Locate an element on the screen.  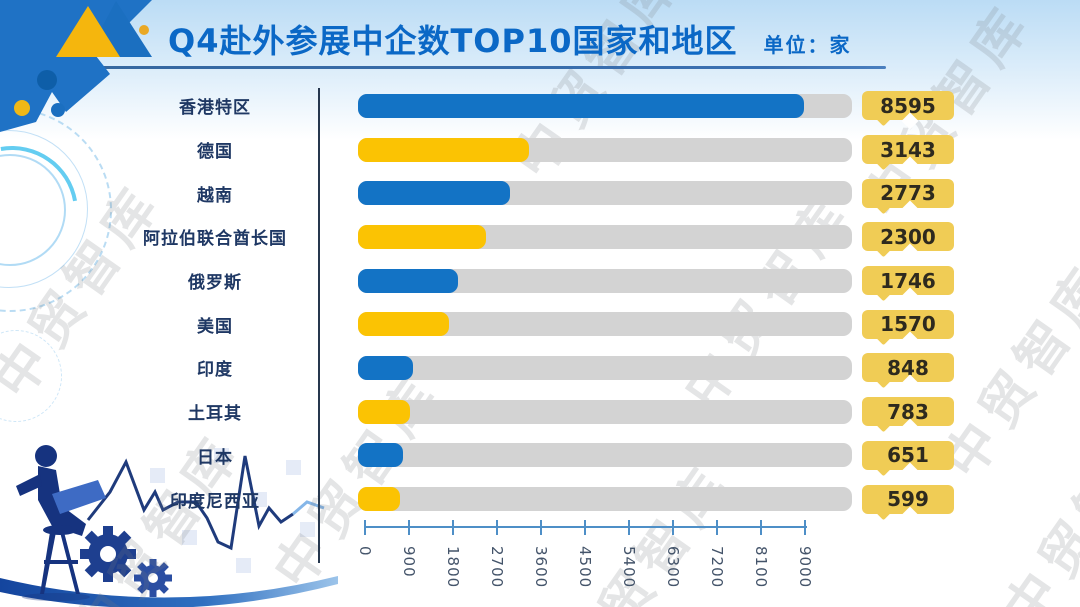
page-title: Q4赴外参展中企数TOP10国家和地区 is located at coordinates (453, 41).